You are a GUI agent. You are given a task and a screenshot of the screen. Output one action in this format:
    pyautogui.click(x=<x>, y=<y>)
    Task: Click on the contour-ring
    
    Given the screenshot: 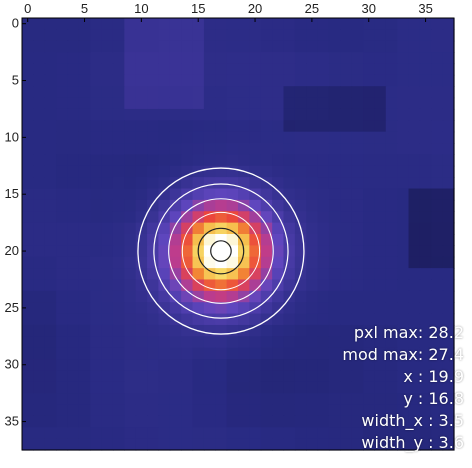 What is the action you would take?
    pyautogui.click(x=221, y=251)
    